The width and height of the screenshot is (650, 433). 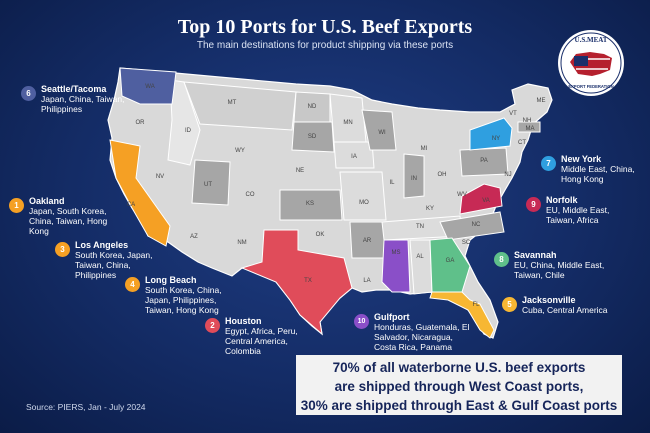 I want to click on state-label-wv: WV, so click(x=462, y=195).